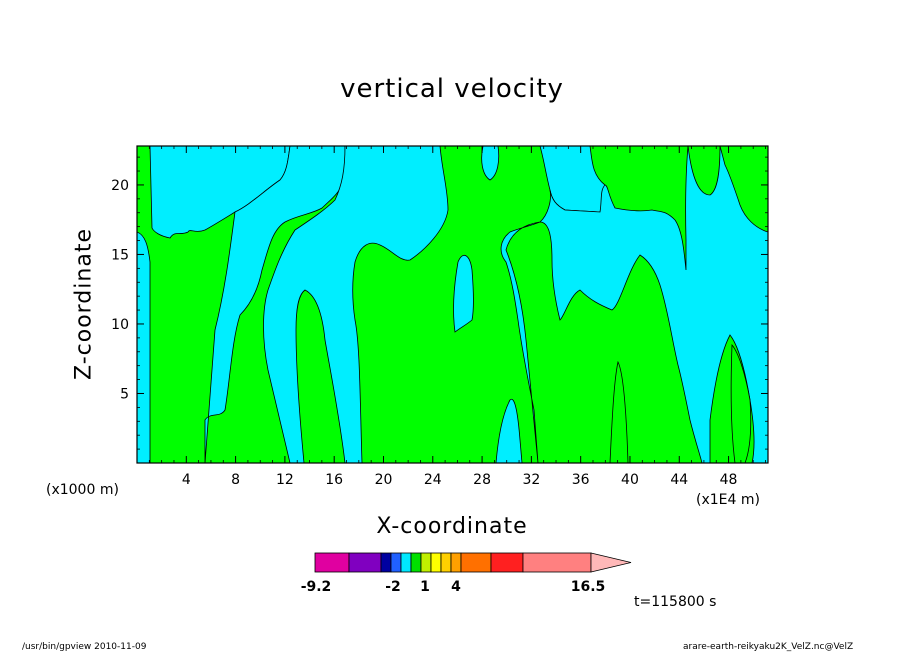 The height and width of the screenshot is (654, 904). I want to click on footer-left: /usr/bin/gpview 2010-11-09, so click(84, 647).